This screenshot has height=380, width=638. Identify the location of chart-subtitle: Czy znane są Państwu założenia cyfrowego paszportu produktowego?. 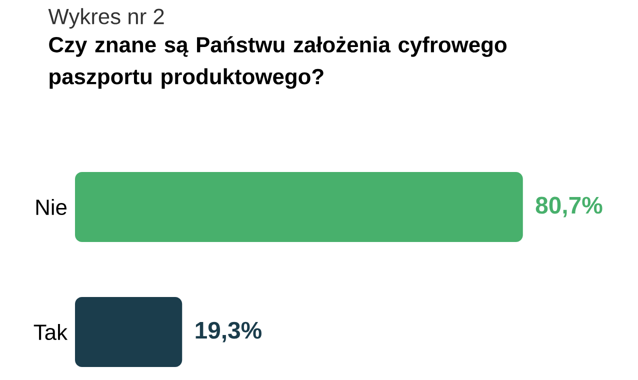
(277, 62).